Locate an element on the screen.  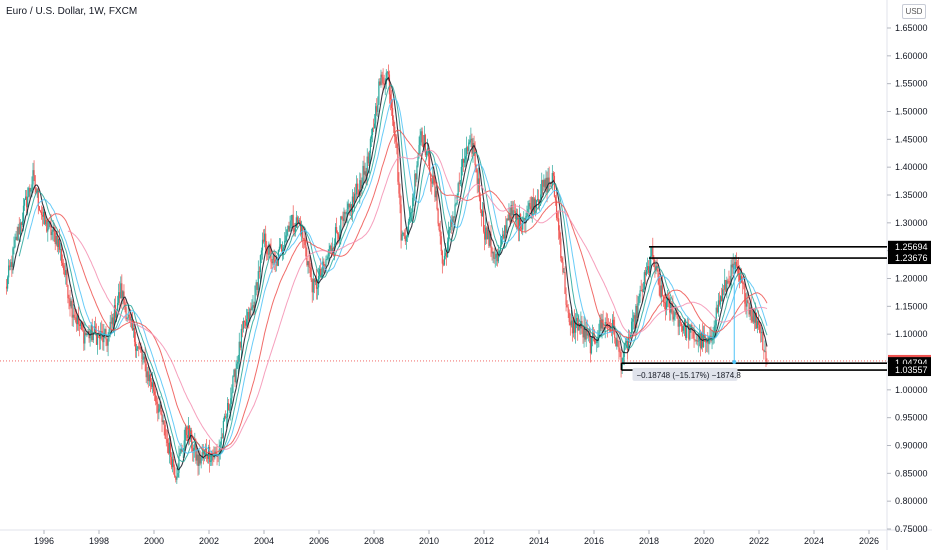
x-tick-label: 2026 is located at coordinates (869, 541).